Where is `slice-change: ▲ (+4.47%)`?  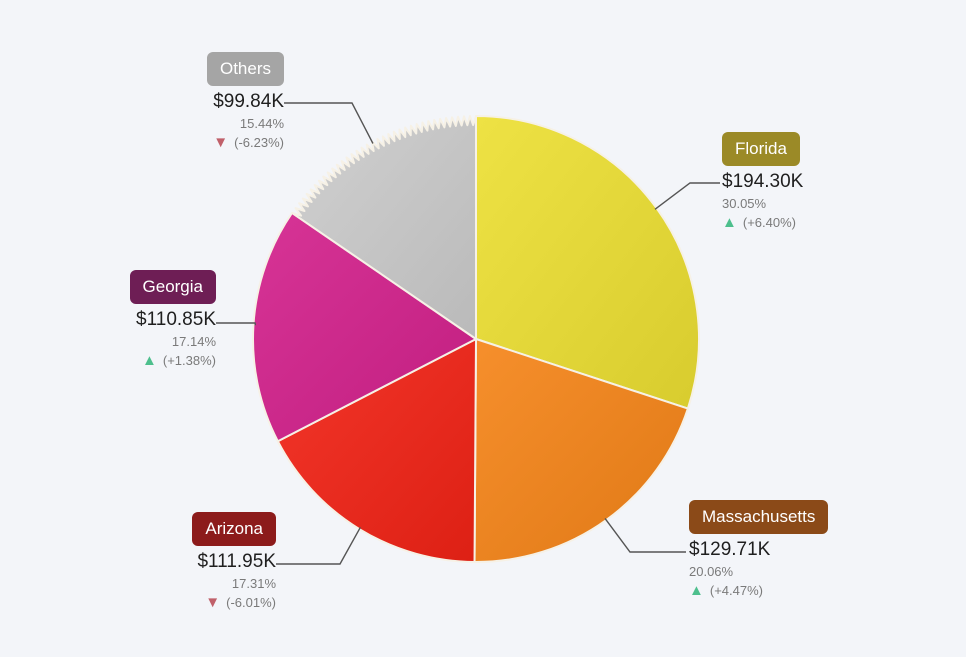
slice-change: ▲ (+4.47%) is located at coordinates (758, 591).